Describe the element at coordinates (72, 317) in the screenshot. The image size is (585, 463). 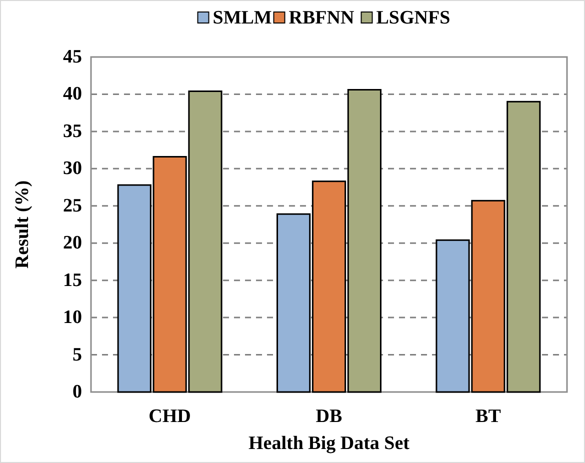
I see `y-tick-label: 10` at that location.